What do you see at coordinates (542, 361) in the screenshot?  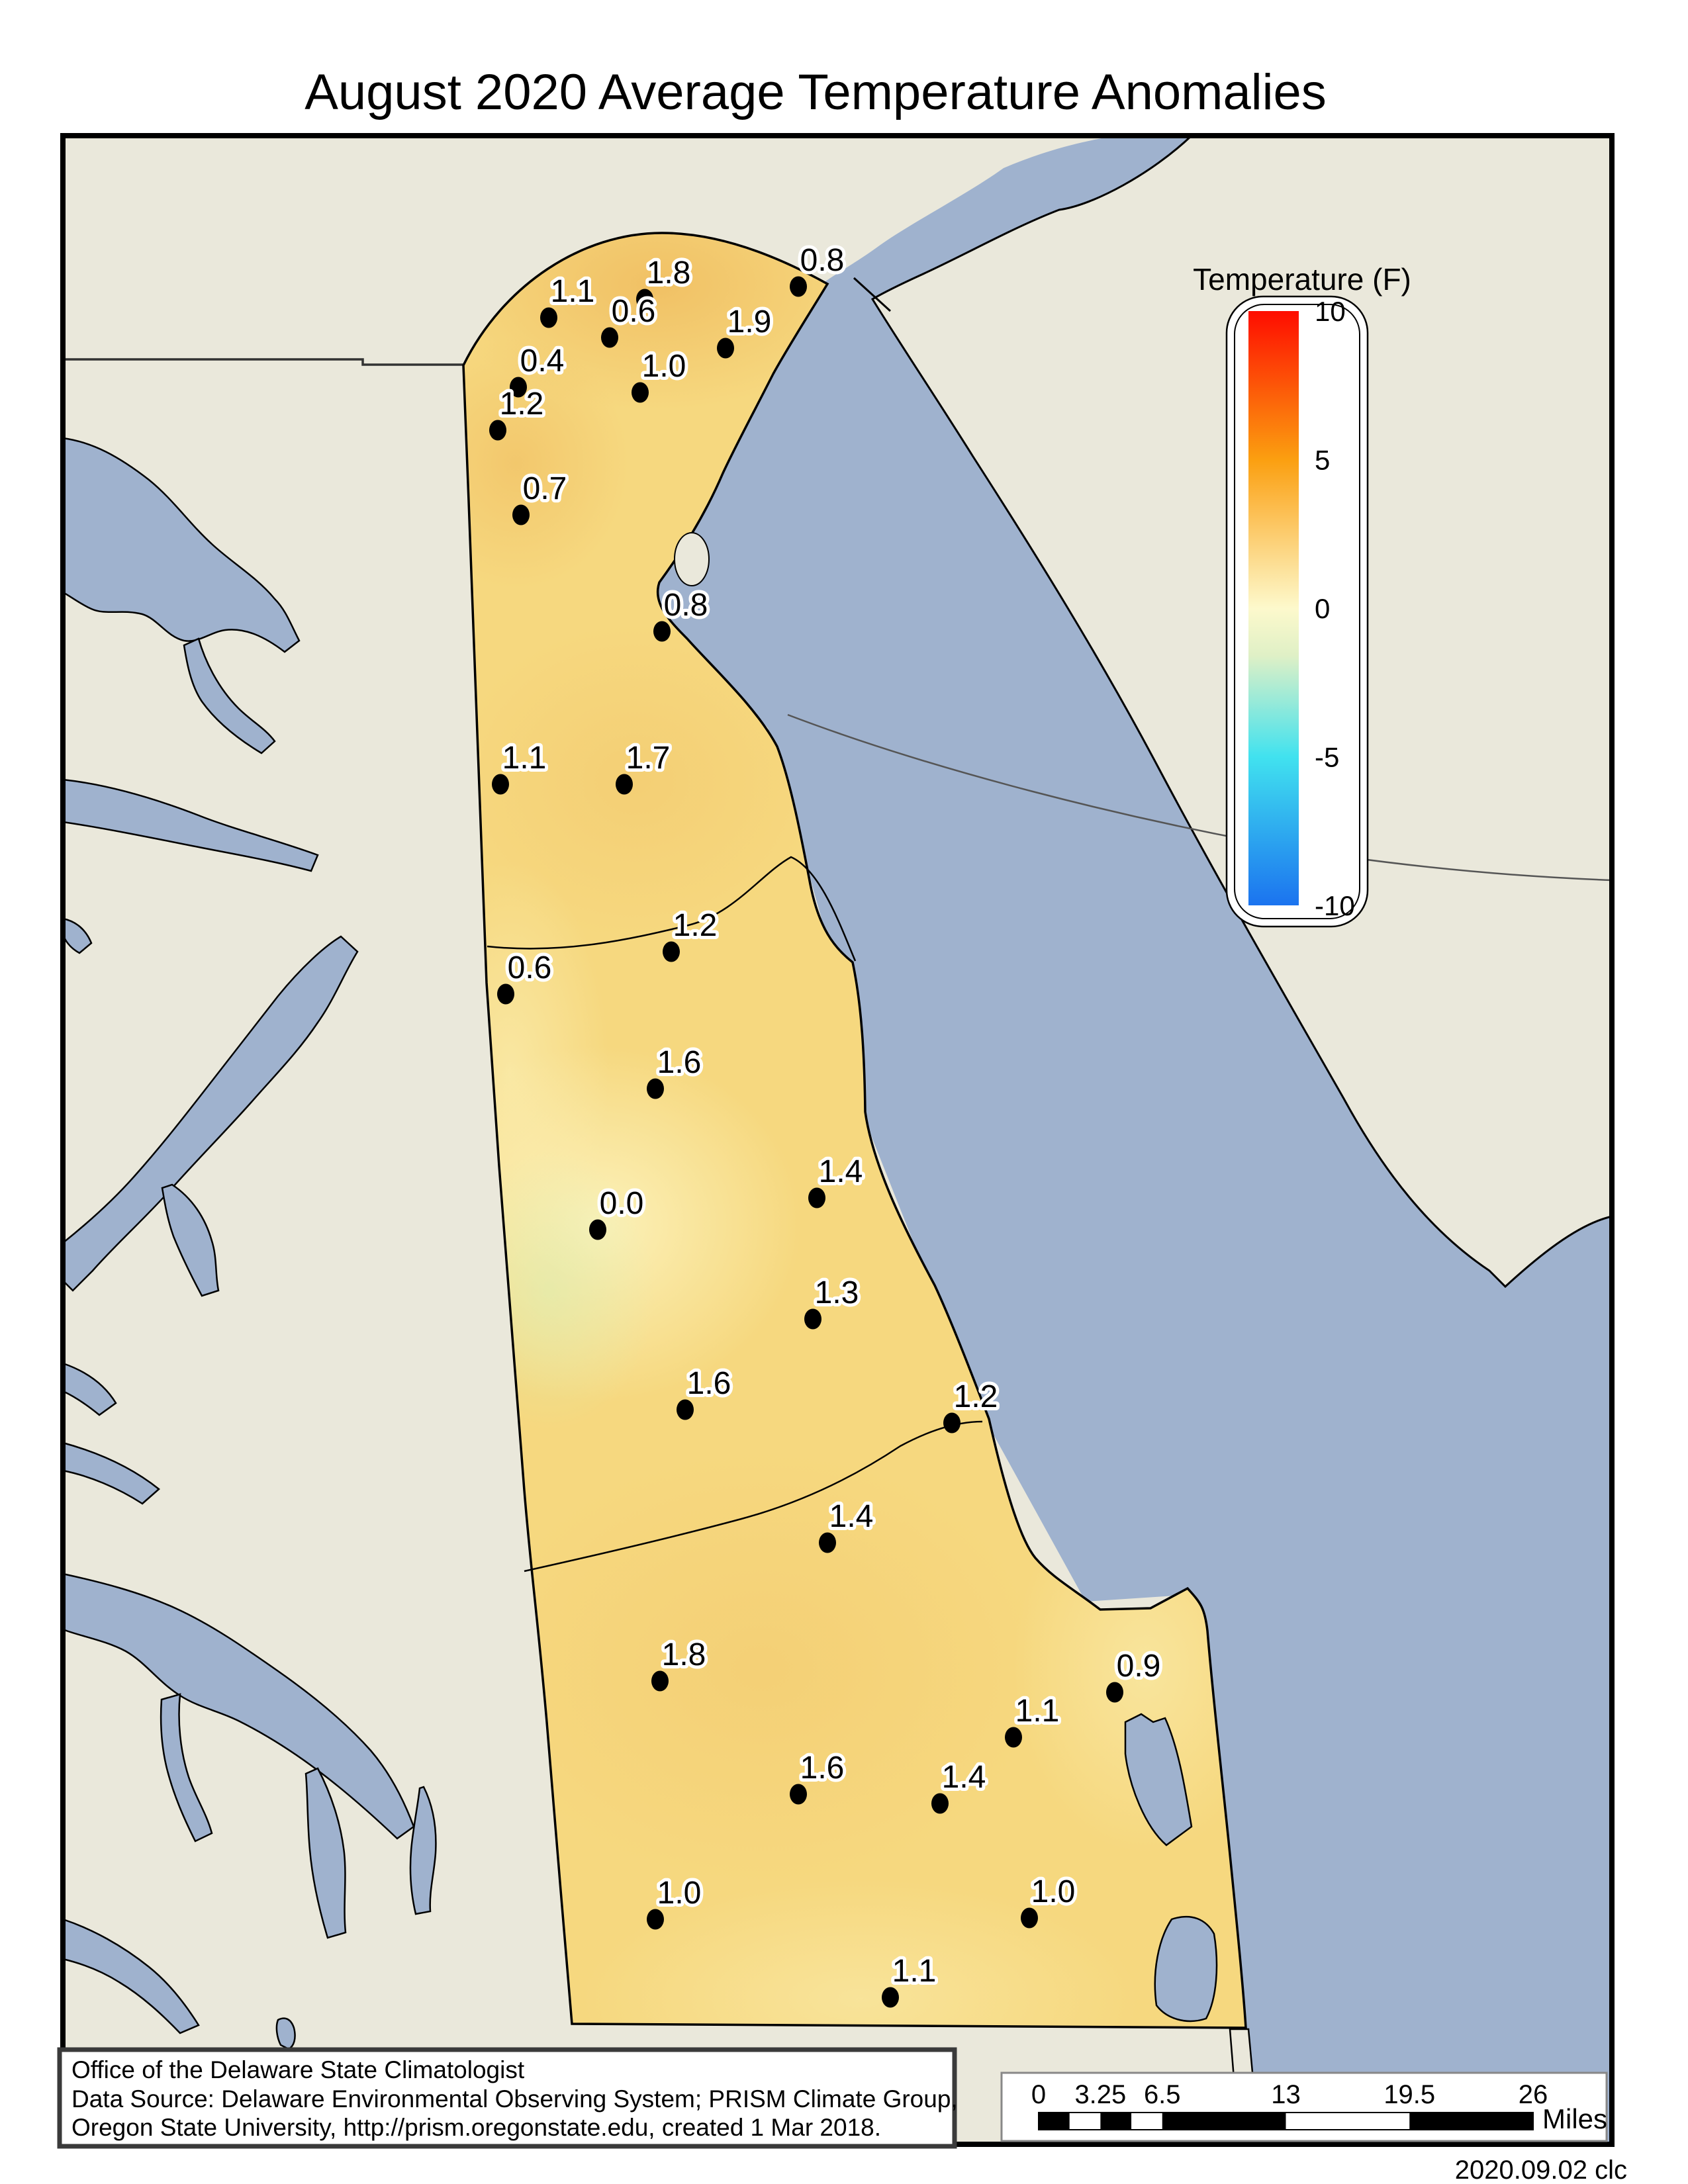 I see `station-value-label: 0.4` at bounding box center [542, 361].